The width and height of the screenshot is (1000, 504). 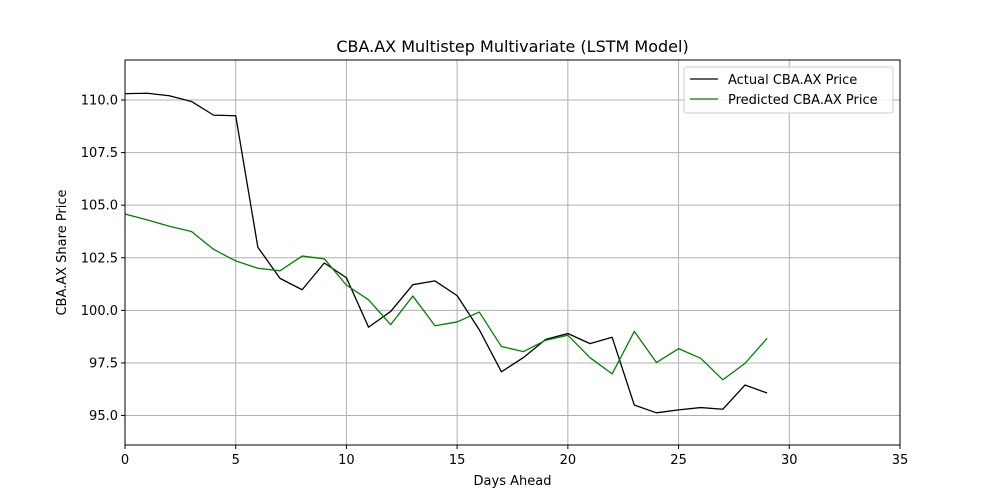 What do you see at coordinates (568, 460) in the screenshot?
I see `x-tick-label: 20` at bounding box center [568, 460].